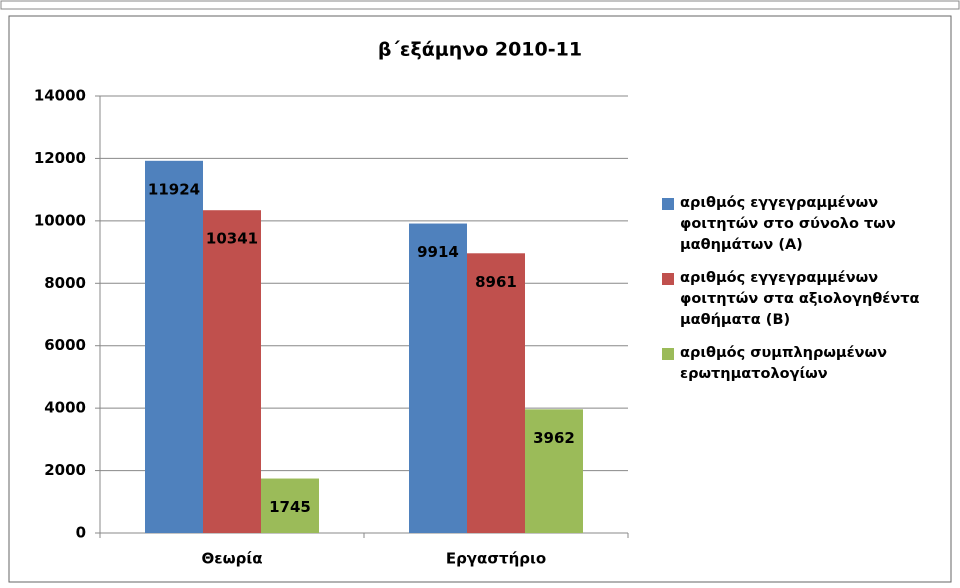 The image size is (960, 588). Describe the element at coordinates (232, 239) in the screenshot. I see `data-label: 10341` at that location.